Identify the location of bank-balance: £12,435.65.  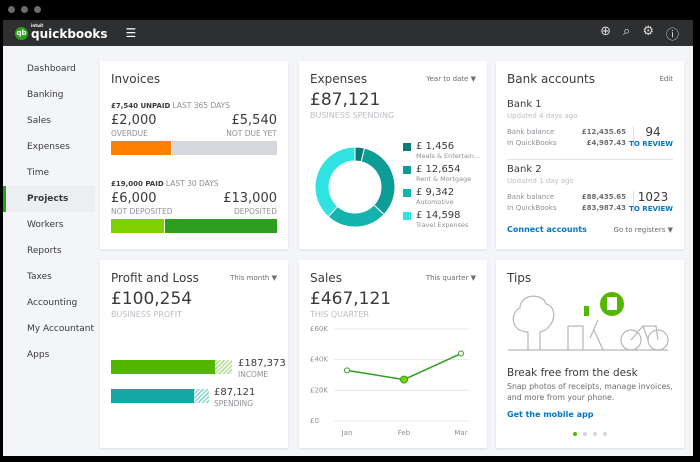
(603, 132).